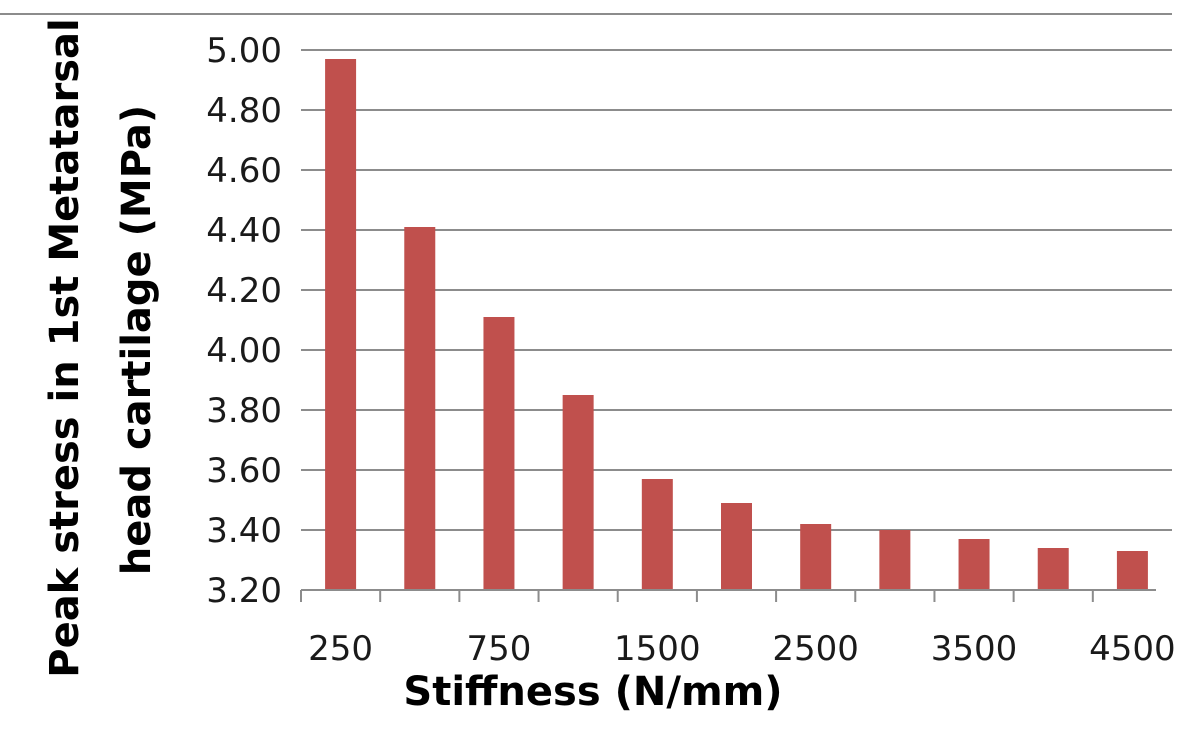  I want to click on y-axis-title-line-2: head cartilage (MPa), so click(137, 340).